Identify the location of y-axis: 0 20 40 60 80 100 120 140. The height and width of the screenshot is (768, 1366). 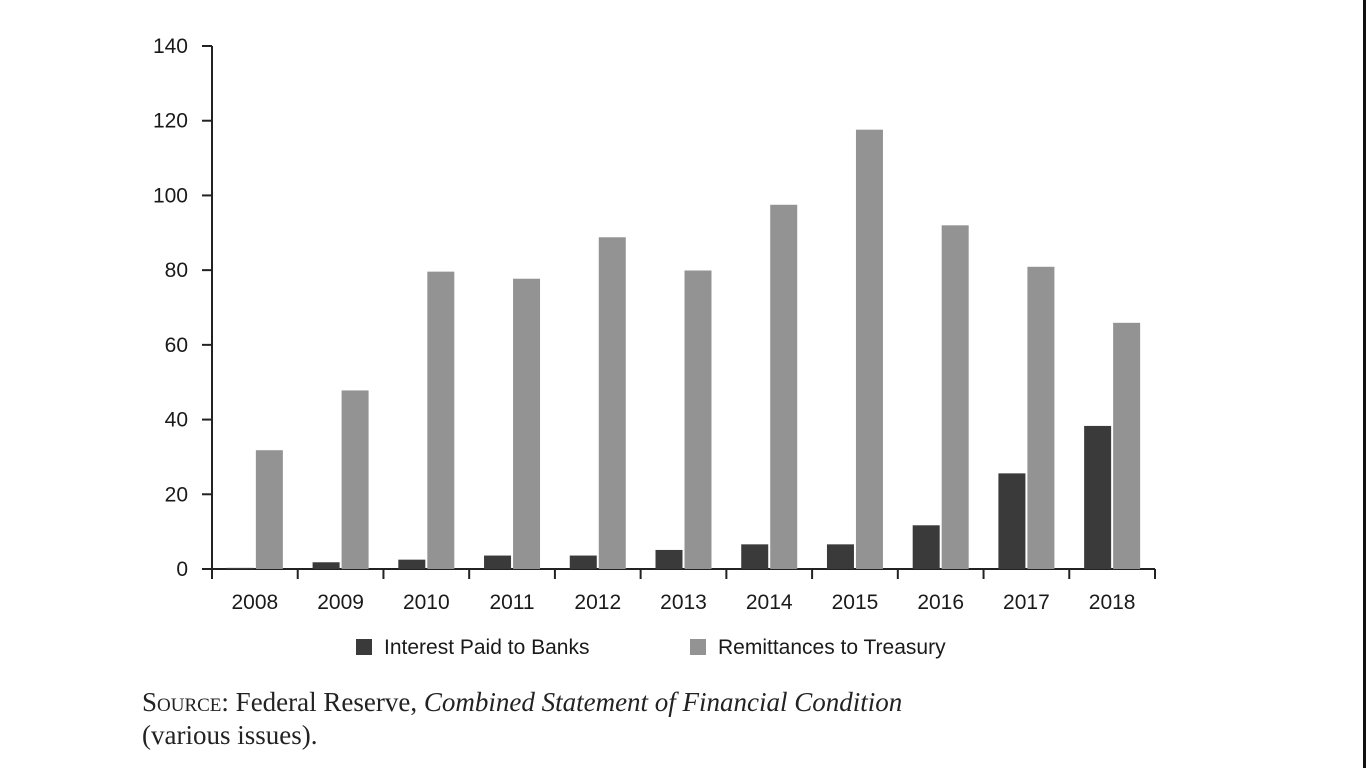
(183, 308).